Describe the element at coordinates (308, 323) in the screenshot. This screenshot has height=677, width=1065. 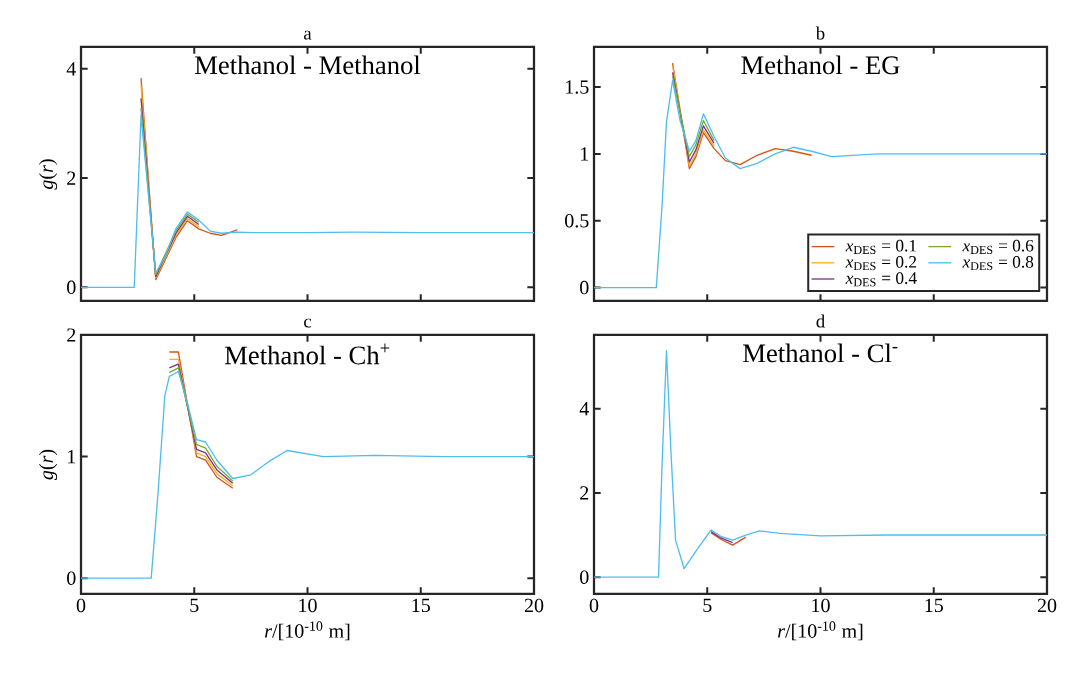
I see `chart-title: c` at that location.